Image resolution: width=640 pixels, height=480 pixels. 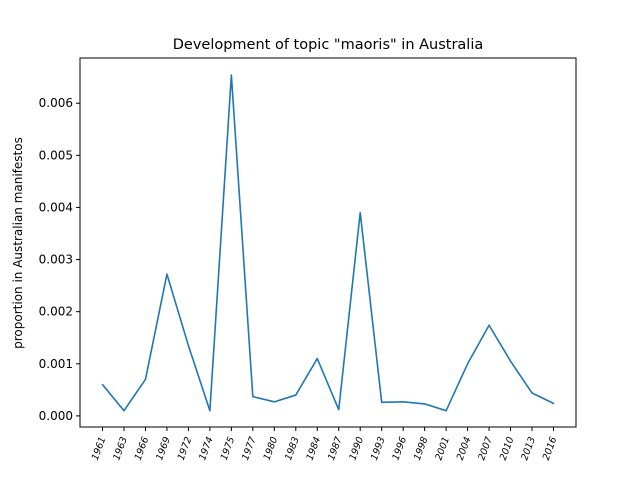 What do you see at coordinates (507, 448) in the screenshot?
I see `x-tick-label: 2010` at bounding box center [507, 448].